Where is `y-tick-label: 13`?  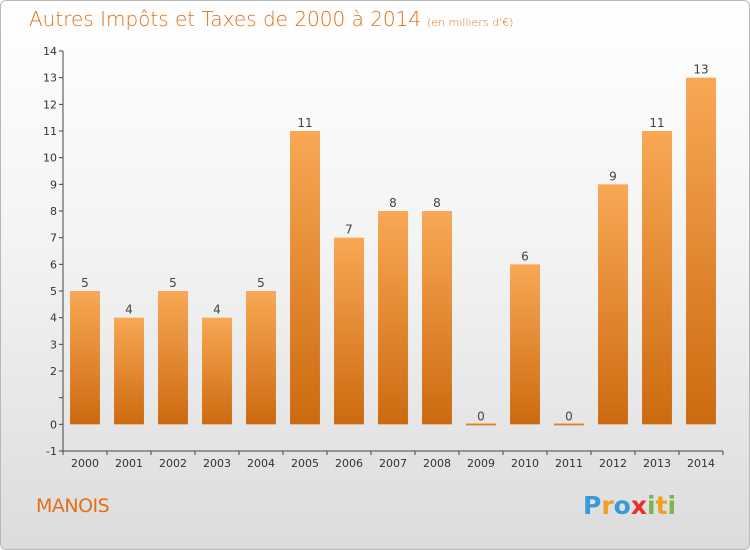
y-tick-label: 13 is located at coordinates (50, 78).